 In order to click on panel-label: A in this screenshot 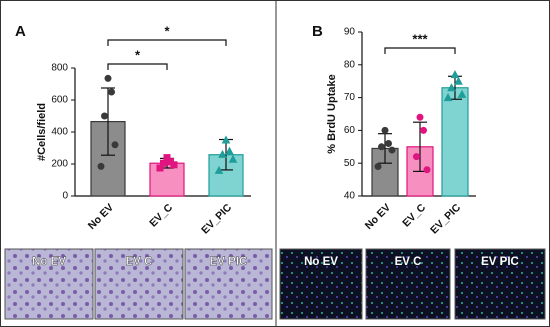, I will do `click(20, 31)`.